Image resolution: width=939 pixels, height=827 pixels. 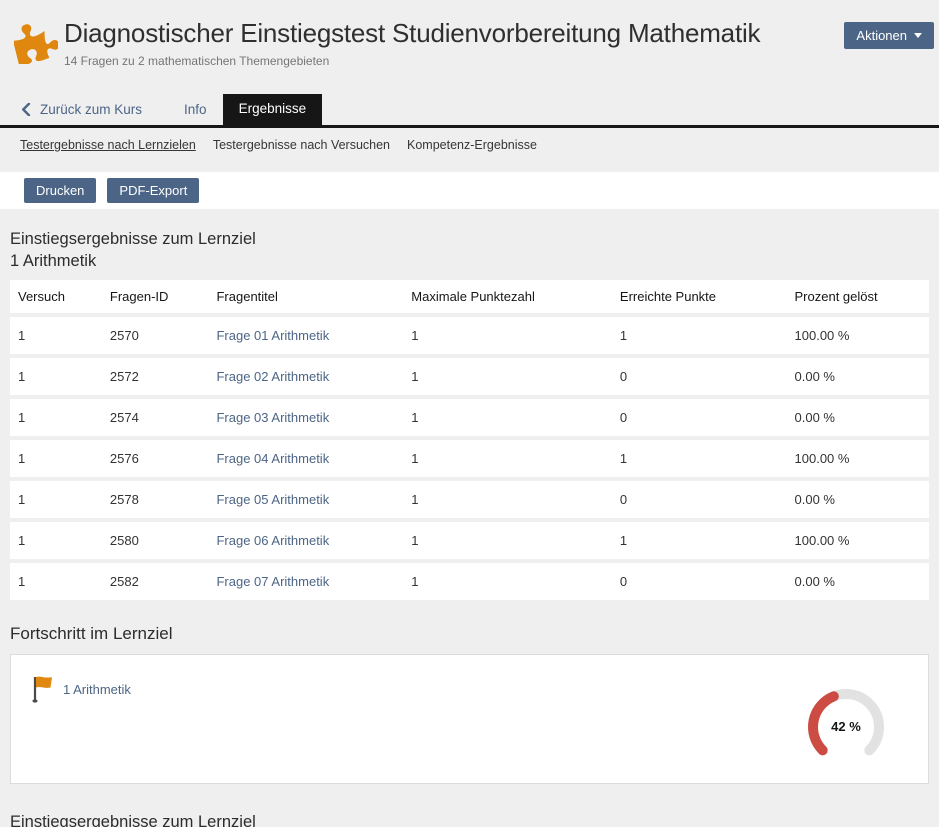 I want to click on table-cell: 2570, so click(x=155, y=336).